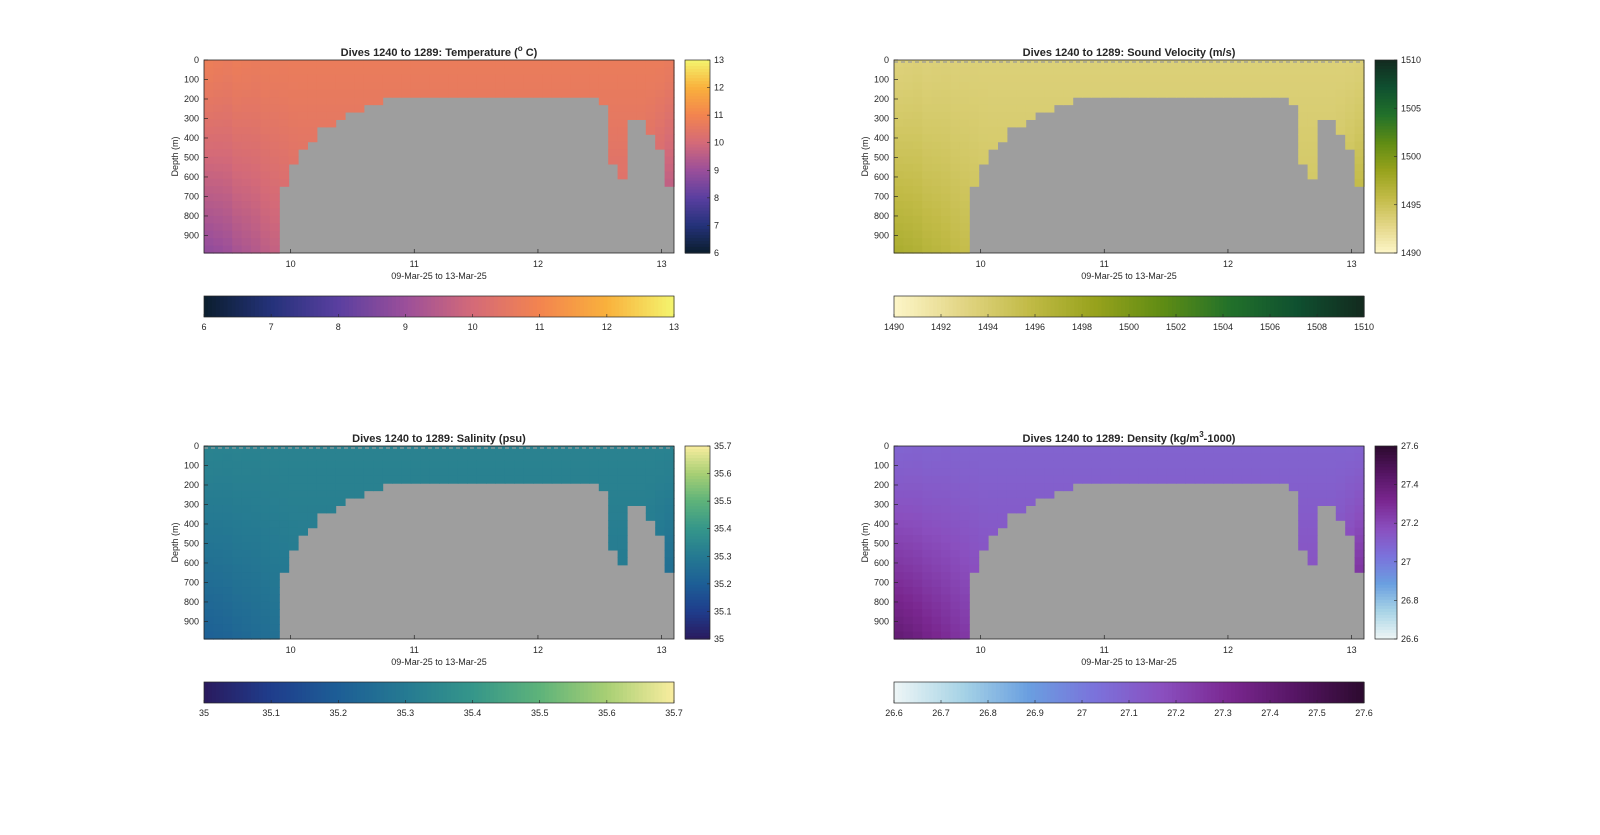  What do you see at coordinates (988, 327) in the screenshot?
I see `colorbar-tick-label: 1494` at bounding box center [988, 327].